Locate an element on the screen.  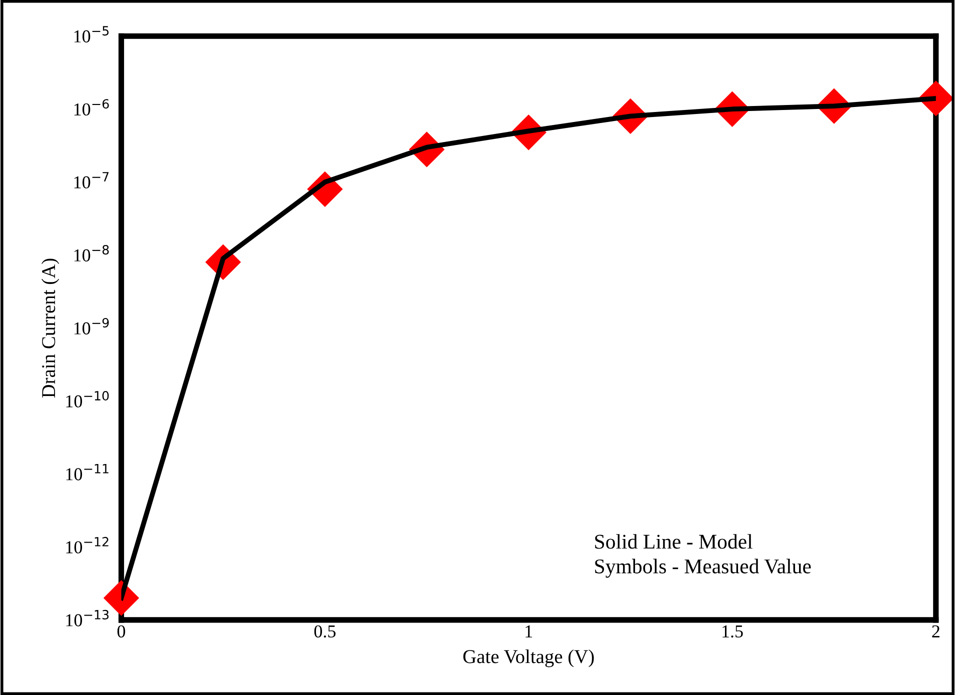
y-tick-label: 10$^{−11}$ is located at coordinates (87, 472).